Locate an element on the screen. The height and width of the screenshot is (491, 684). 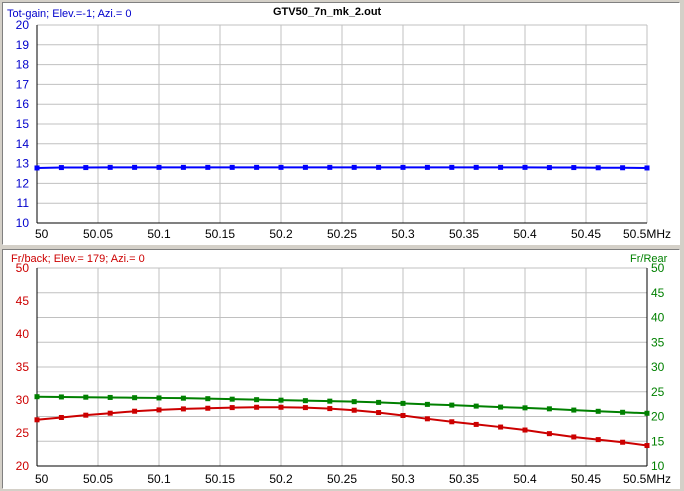
fb-series-line is located at coordinates (342, 426).